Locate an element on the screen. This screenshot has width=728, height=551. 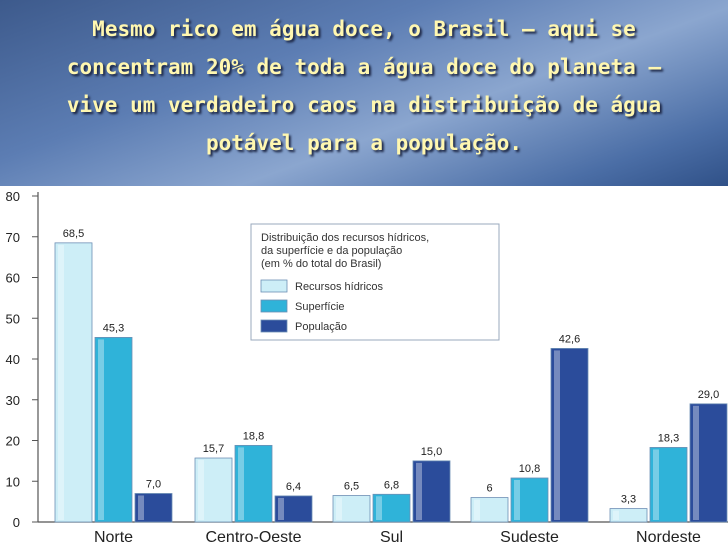
legend-entry-label: População is located at coordinates (321, 327).